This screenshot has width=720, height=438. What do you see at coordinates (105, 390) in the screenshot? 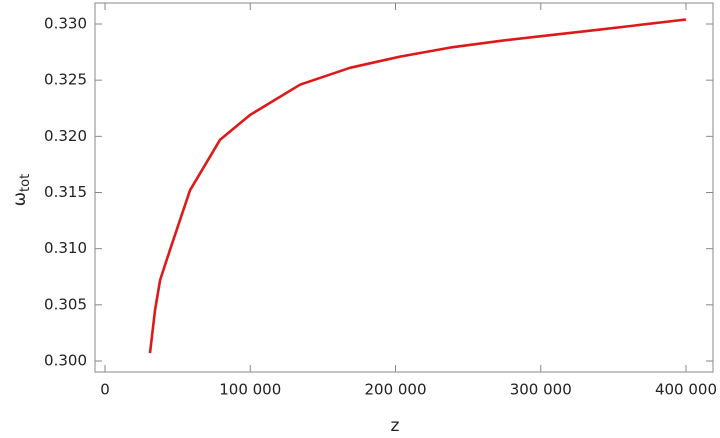
I see `x-tick-label: 0` at bounding box center [105, 390].